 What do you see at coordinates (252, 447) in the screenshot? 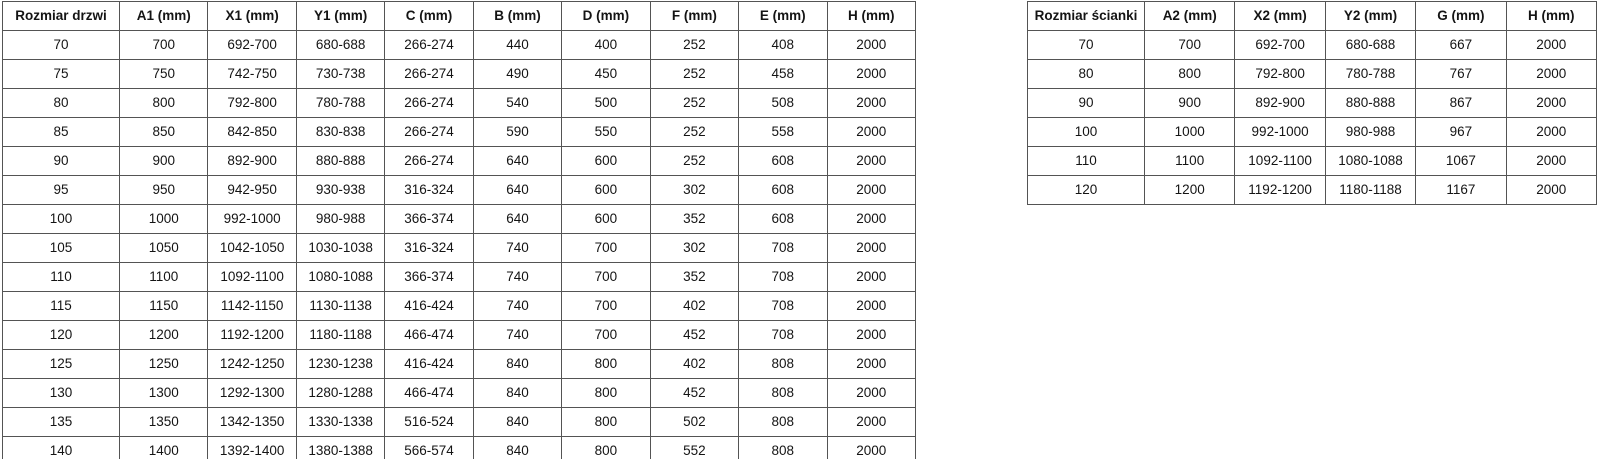
I see `table-cell: 1392-1400` at bounding box center [252, 447].